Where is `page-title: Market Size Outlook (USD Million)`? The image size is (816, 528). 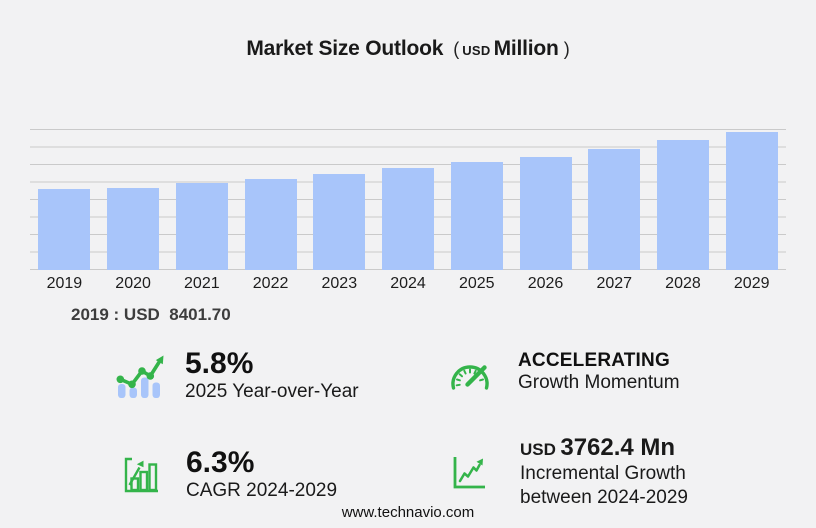
page-title: Market Size Outlook (USD Million) is located at coordinates (408, 48).